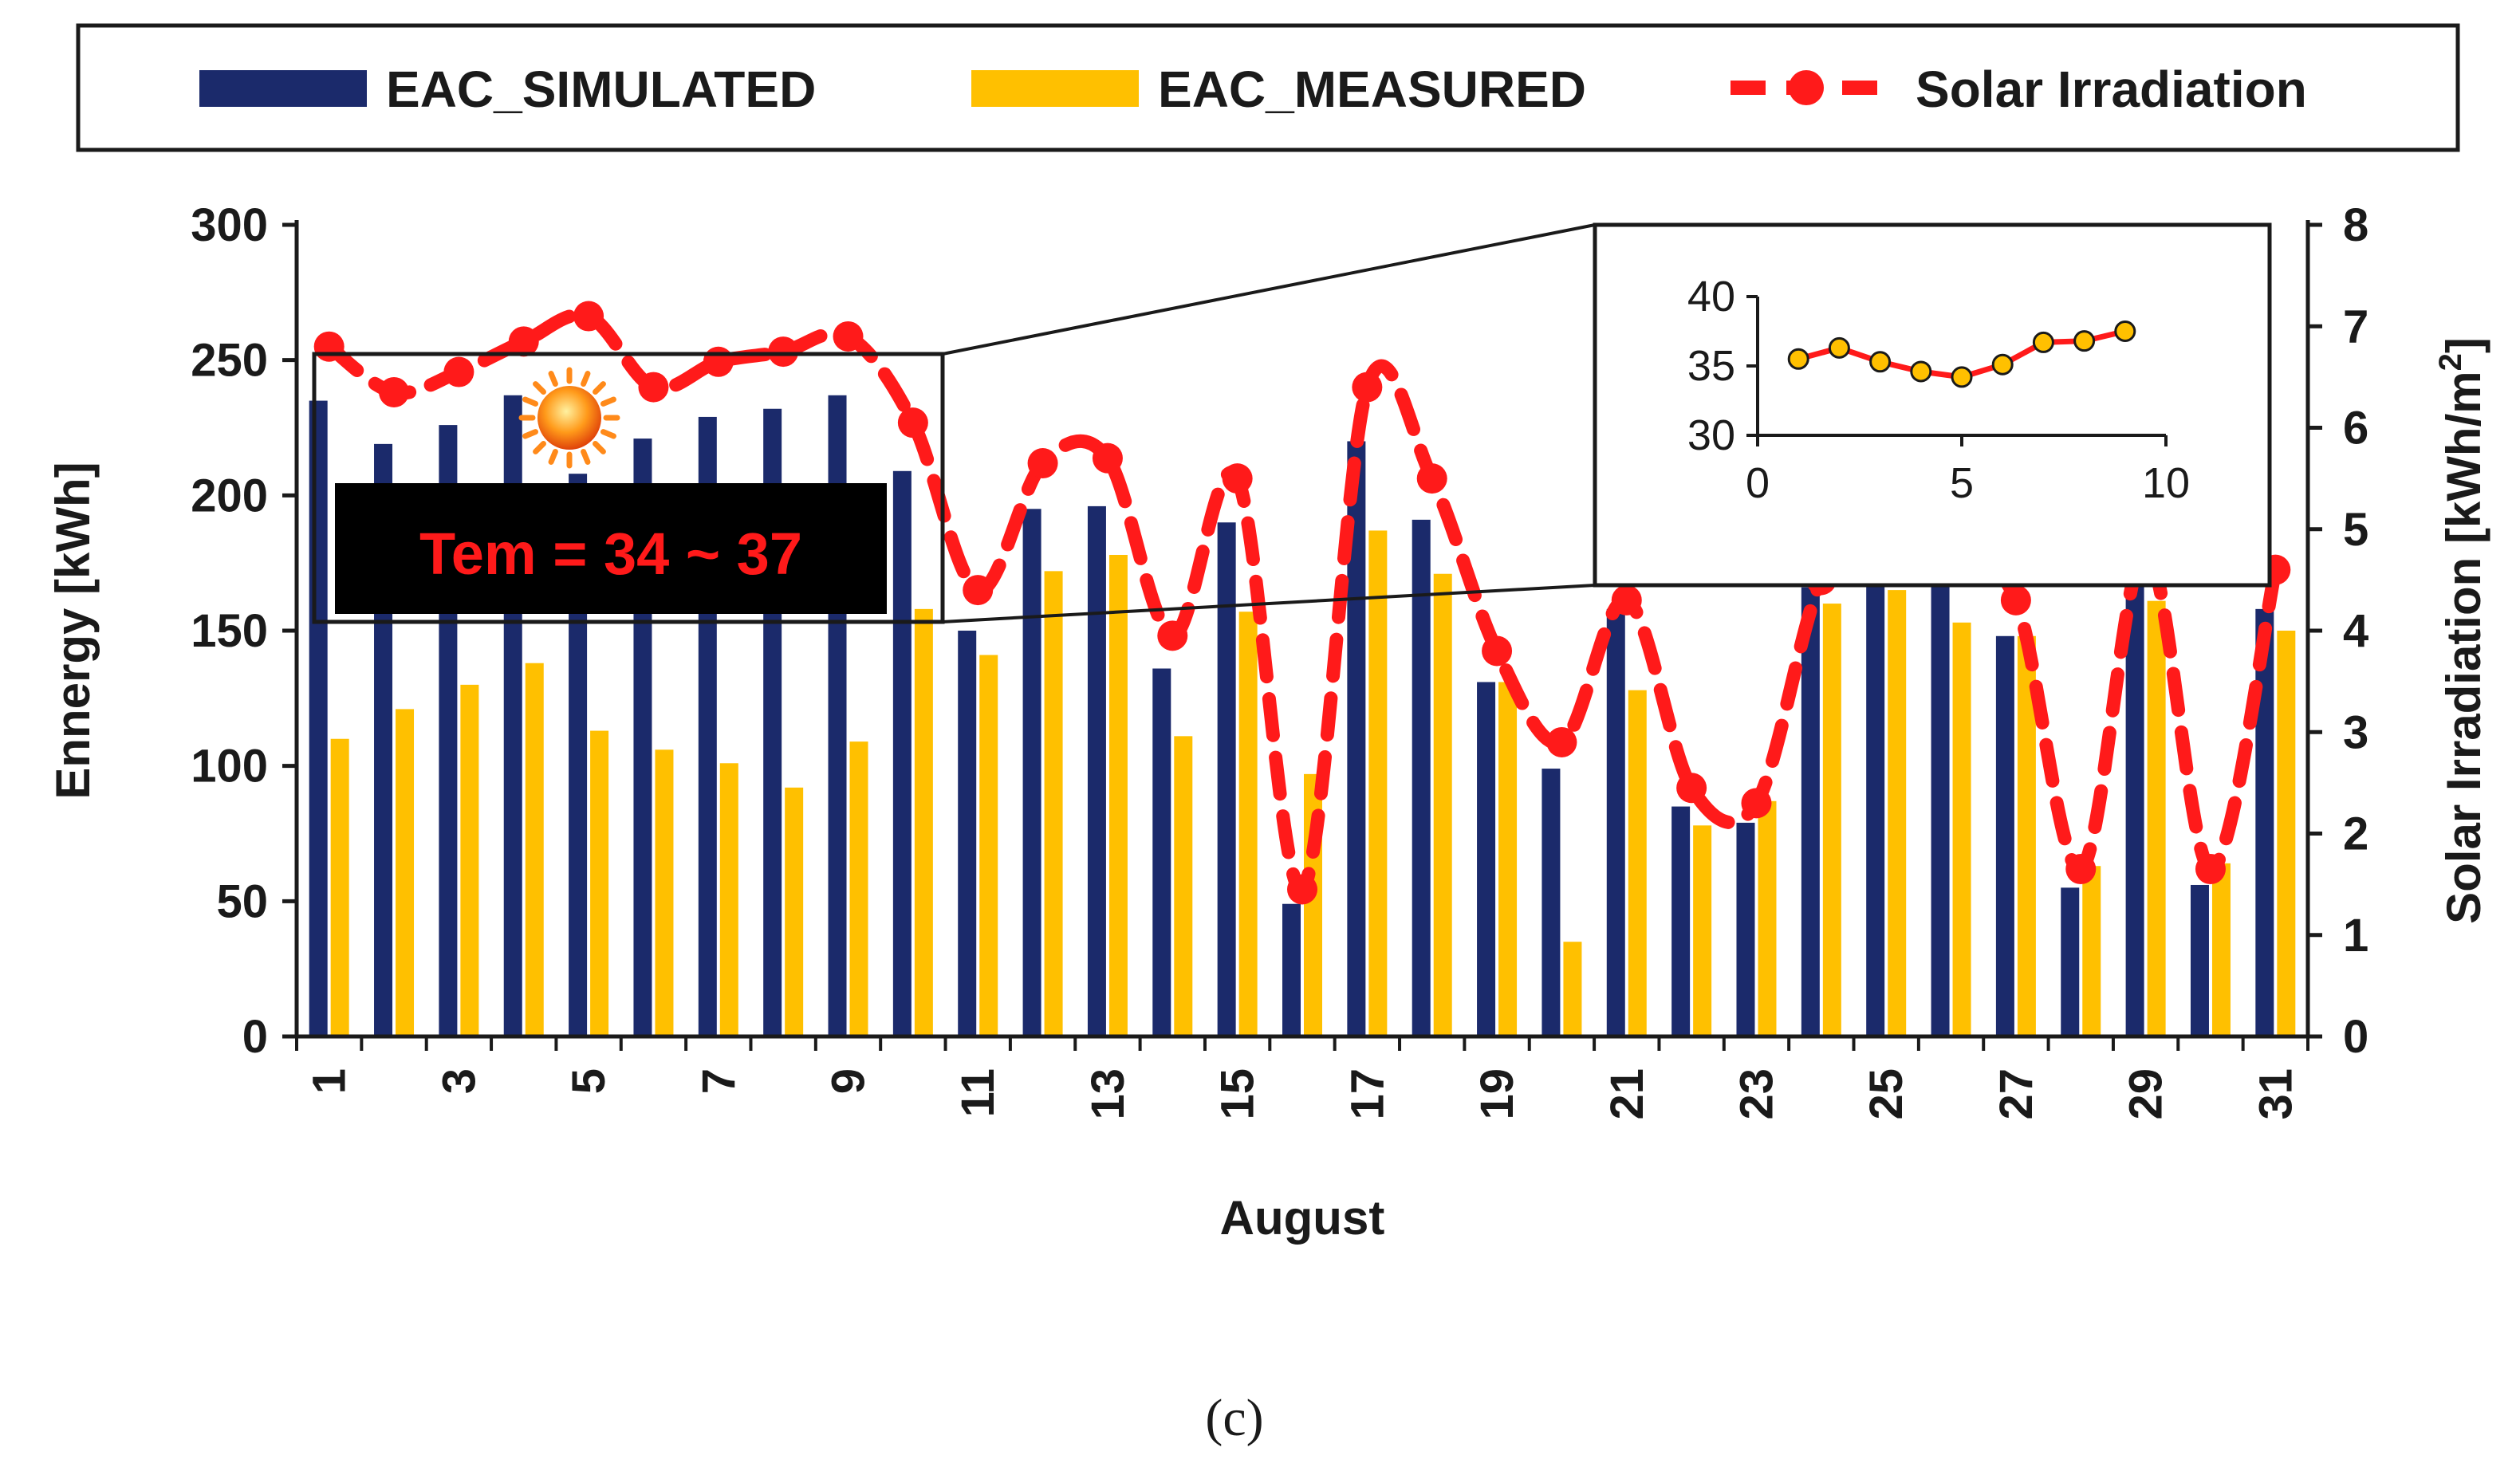 The height and width of the screenshot is (1467, 2520). What do you see at coordinates (1711, 297) in the screenshot?
I see `inset-y-tick-label: 40` at bounding box center [1711, 297].